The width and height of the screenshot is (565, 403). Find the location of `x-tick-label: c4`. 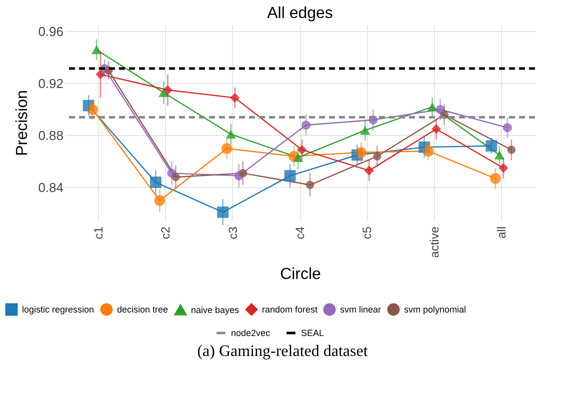

x-tick-label: c4 is located at coordinates (300, 233).